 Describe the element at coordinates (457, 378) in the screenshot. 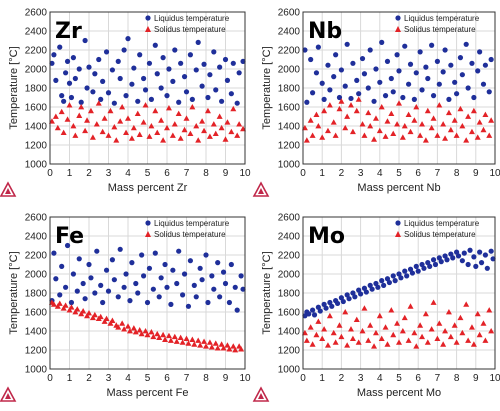

I see `x-tick-label: 8` at that location.